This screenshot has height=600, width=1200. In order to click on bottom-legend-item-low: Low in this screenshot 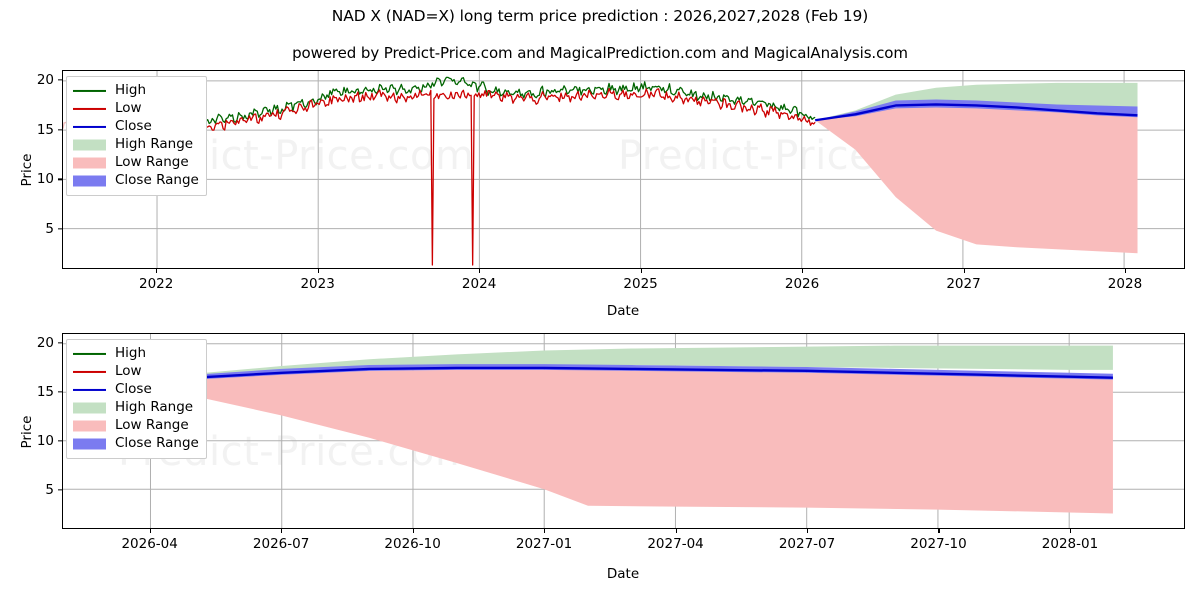, I will do `click(136, 372)`.